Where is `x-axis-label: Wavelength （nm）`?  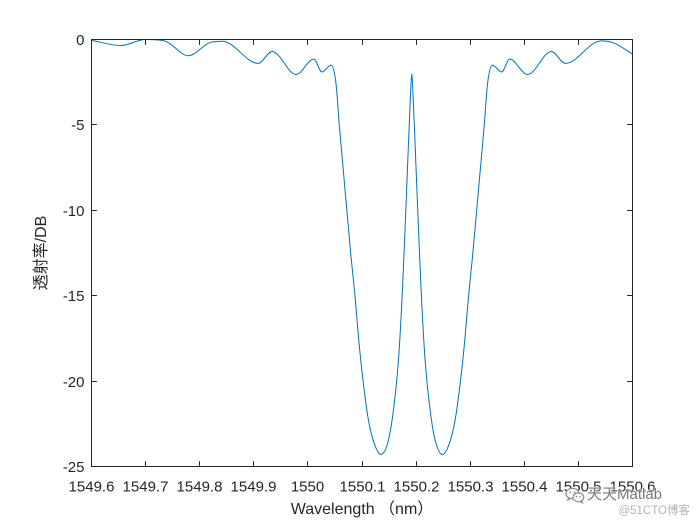 x-axis-label: Wavelength （nm） is located at coordinates (362, 509).